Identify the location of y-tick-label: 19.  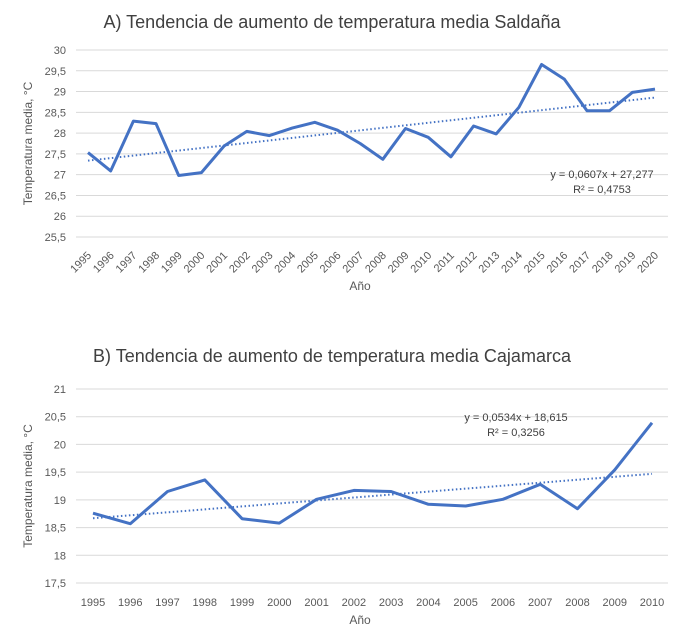
(60, 501).